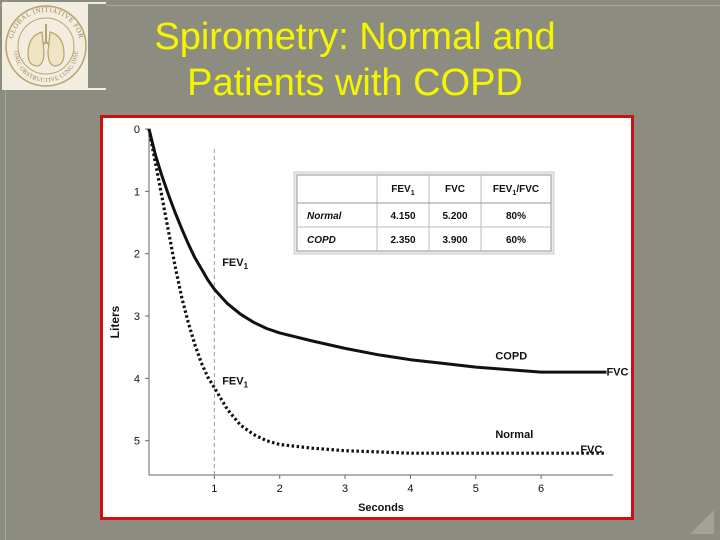 This screenshot has width=720, height=540. Describe the element at coordinates (402, 240) in the screenshot. I see `table-cell: 2.350` at that location.